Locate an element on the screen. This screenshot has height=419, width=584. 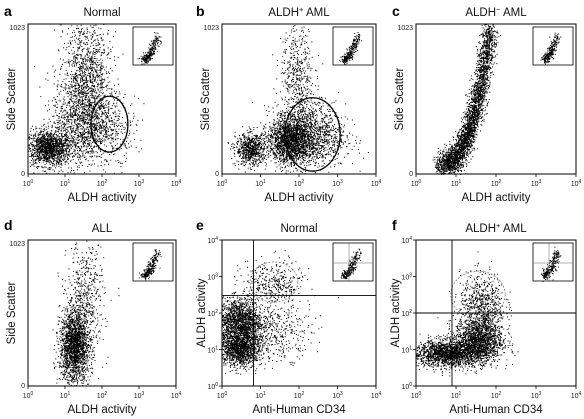
panel-label: b is located at coordinates (200, 11).